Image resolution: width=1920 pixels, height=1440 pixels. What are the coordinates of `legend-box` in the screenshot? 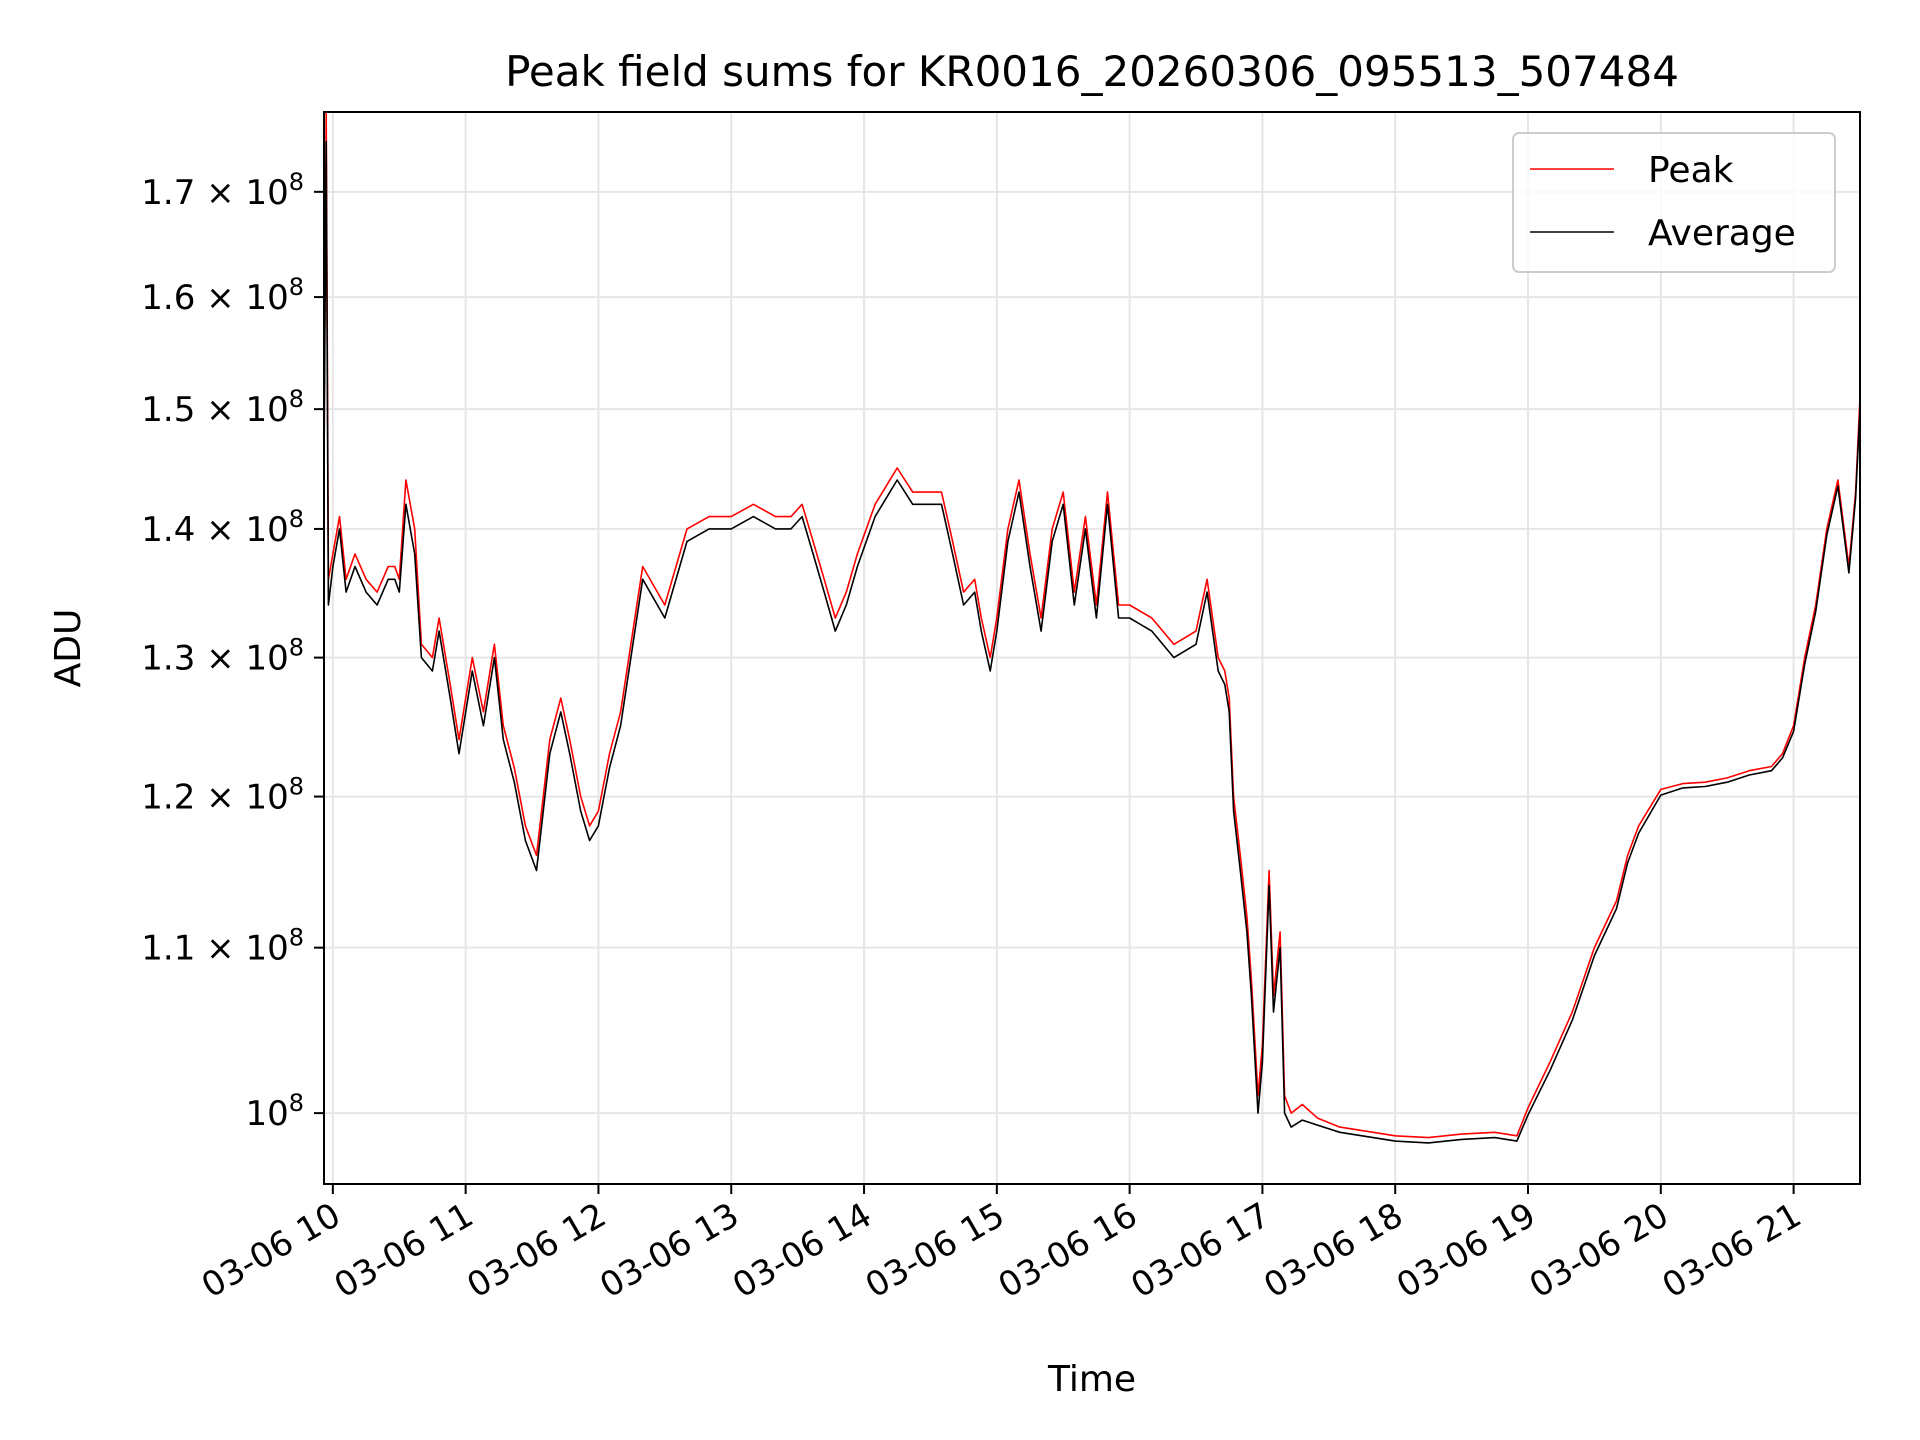 It's located at (1674, 202).